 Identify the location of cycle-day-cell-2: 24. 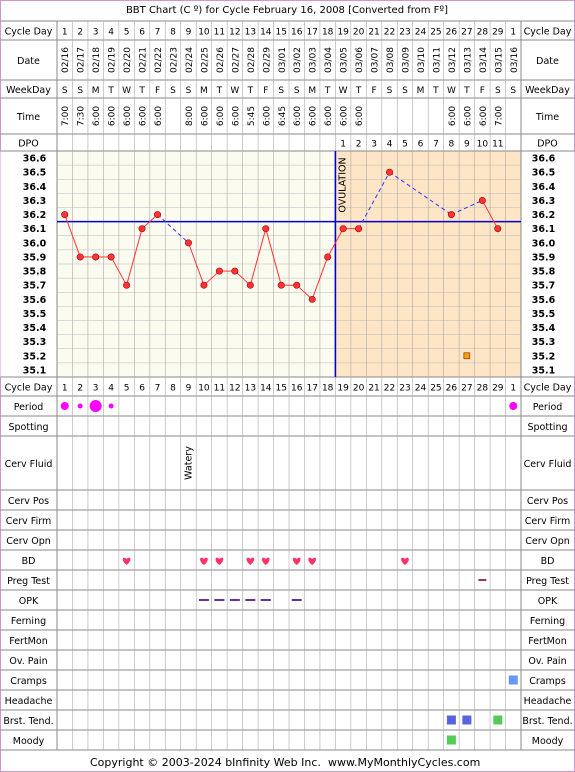
(421, 389).